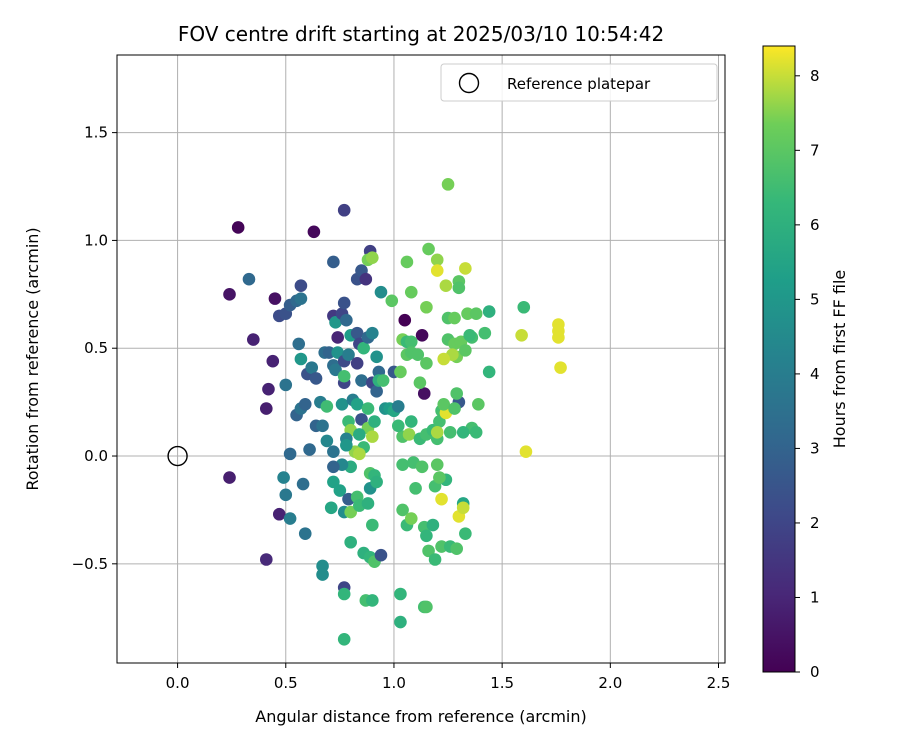 This screenshot has height=750, width=900. I want to click on x-tick-label: 0.0, so click(178, 683).